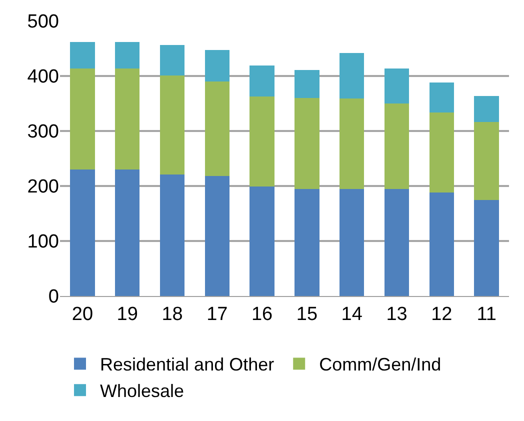  Describe the element at coordinates (43, 22) in the screenshot. I see `y-tick-label: 500` at that location.